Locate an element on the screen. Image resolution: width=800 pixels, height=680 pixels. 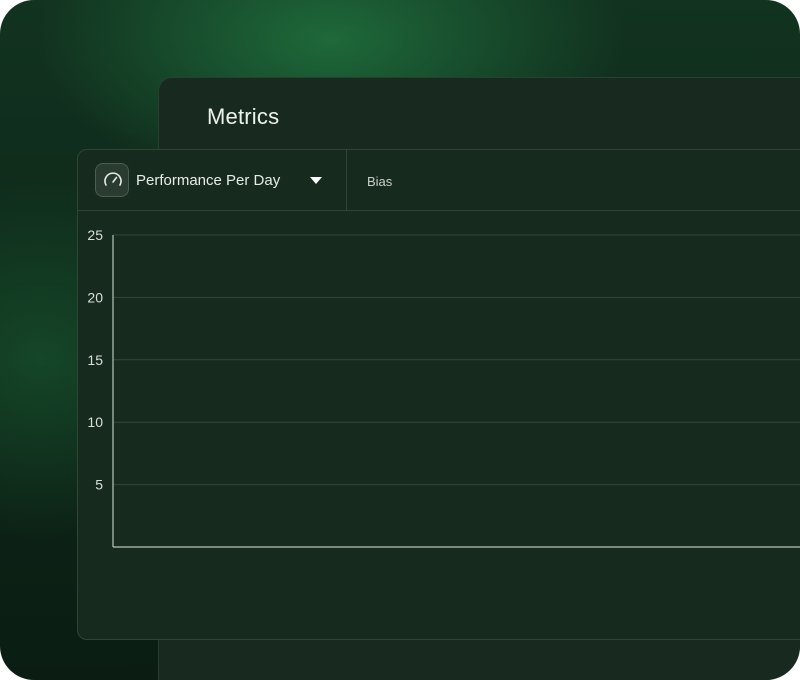
y-tick-labels: 5 10 15 20 25 is located at coordinates (95, 360).